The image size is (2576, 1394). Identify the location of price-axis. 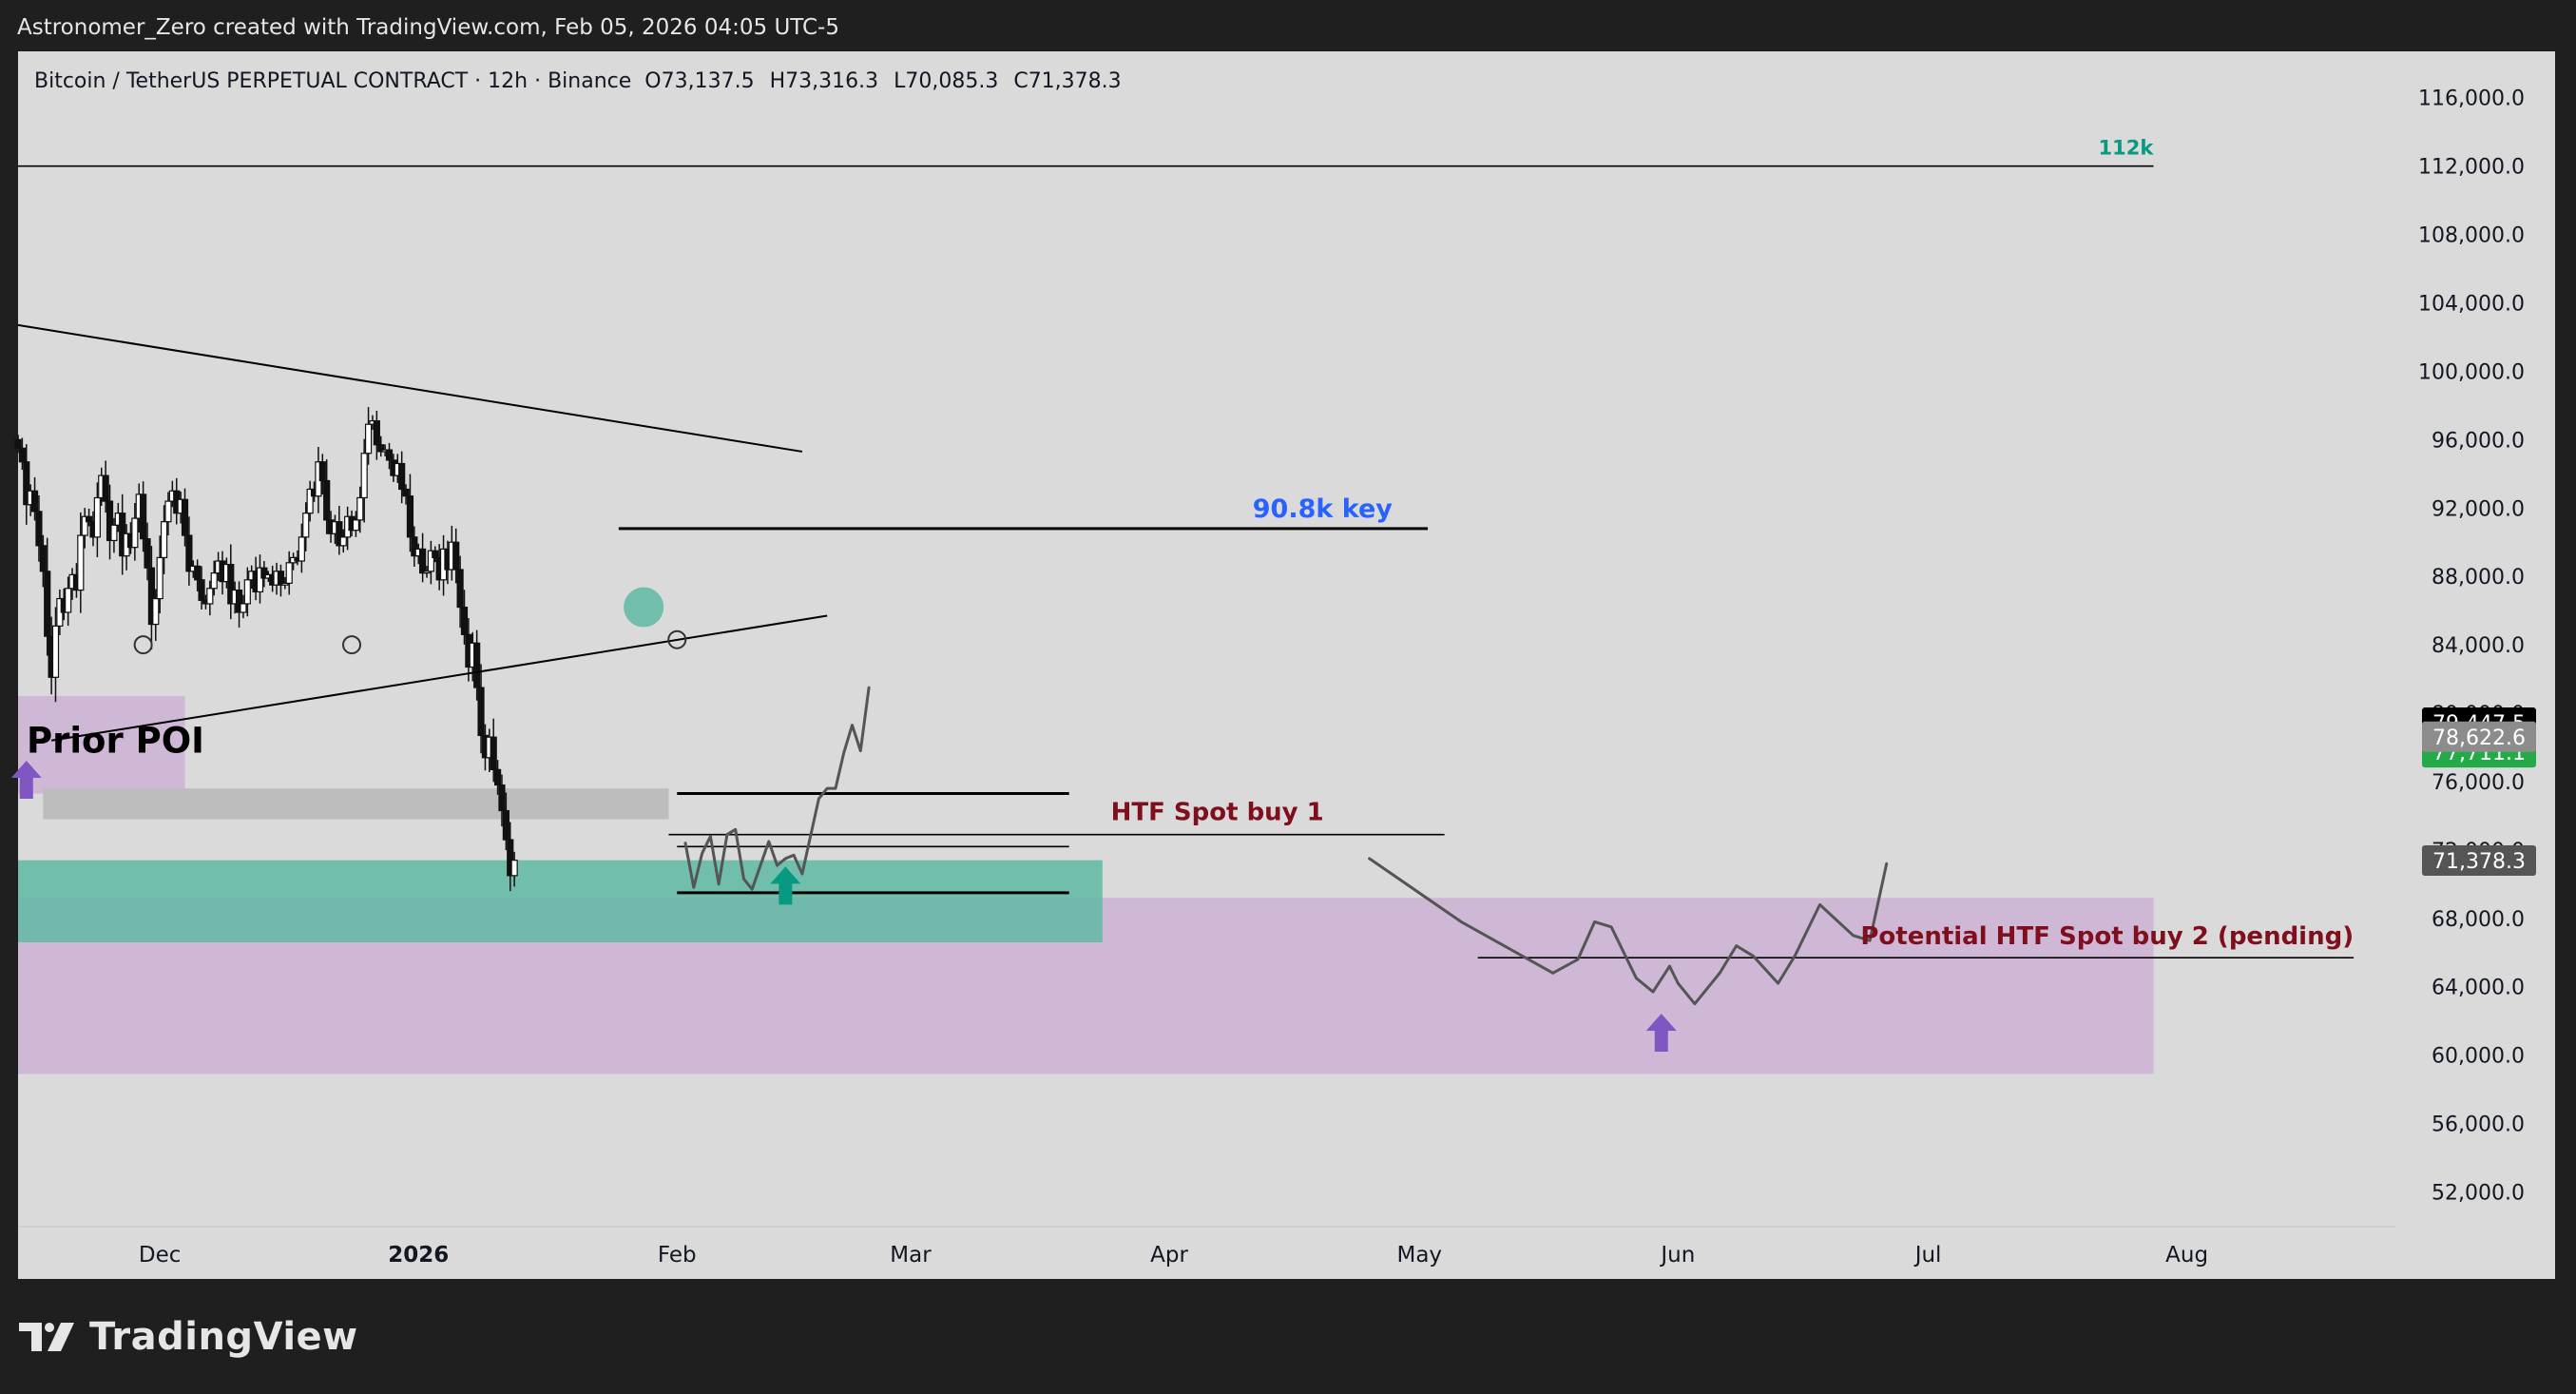
(2475, 665).